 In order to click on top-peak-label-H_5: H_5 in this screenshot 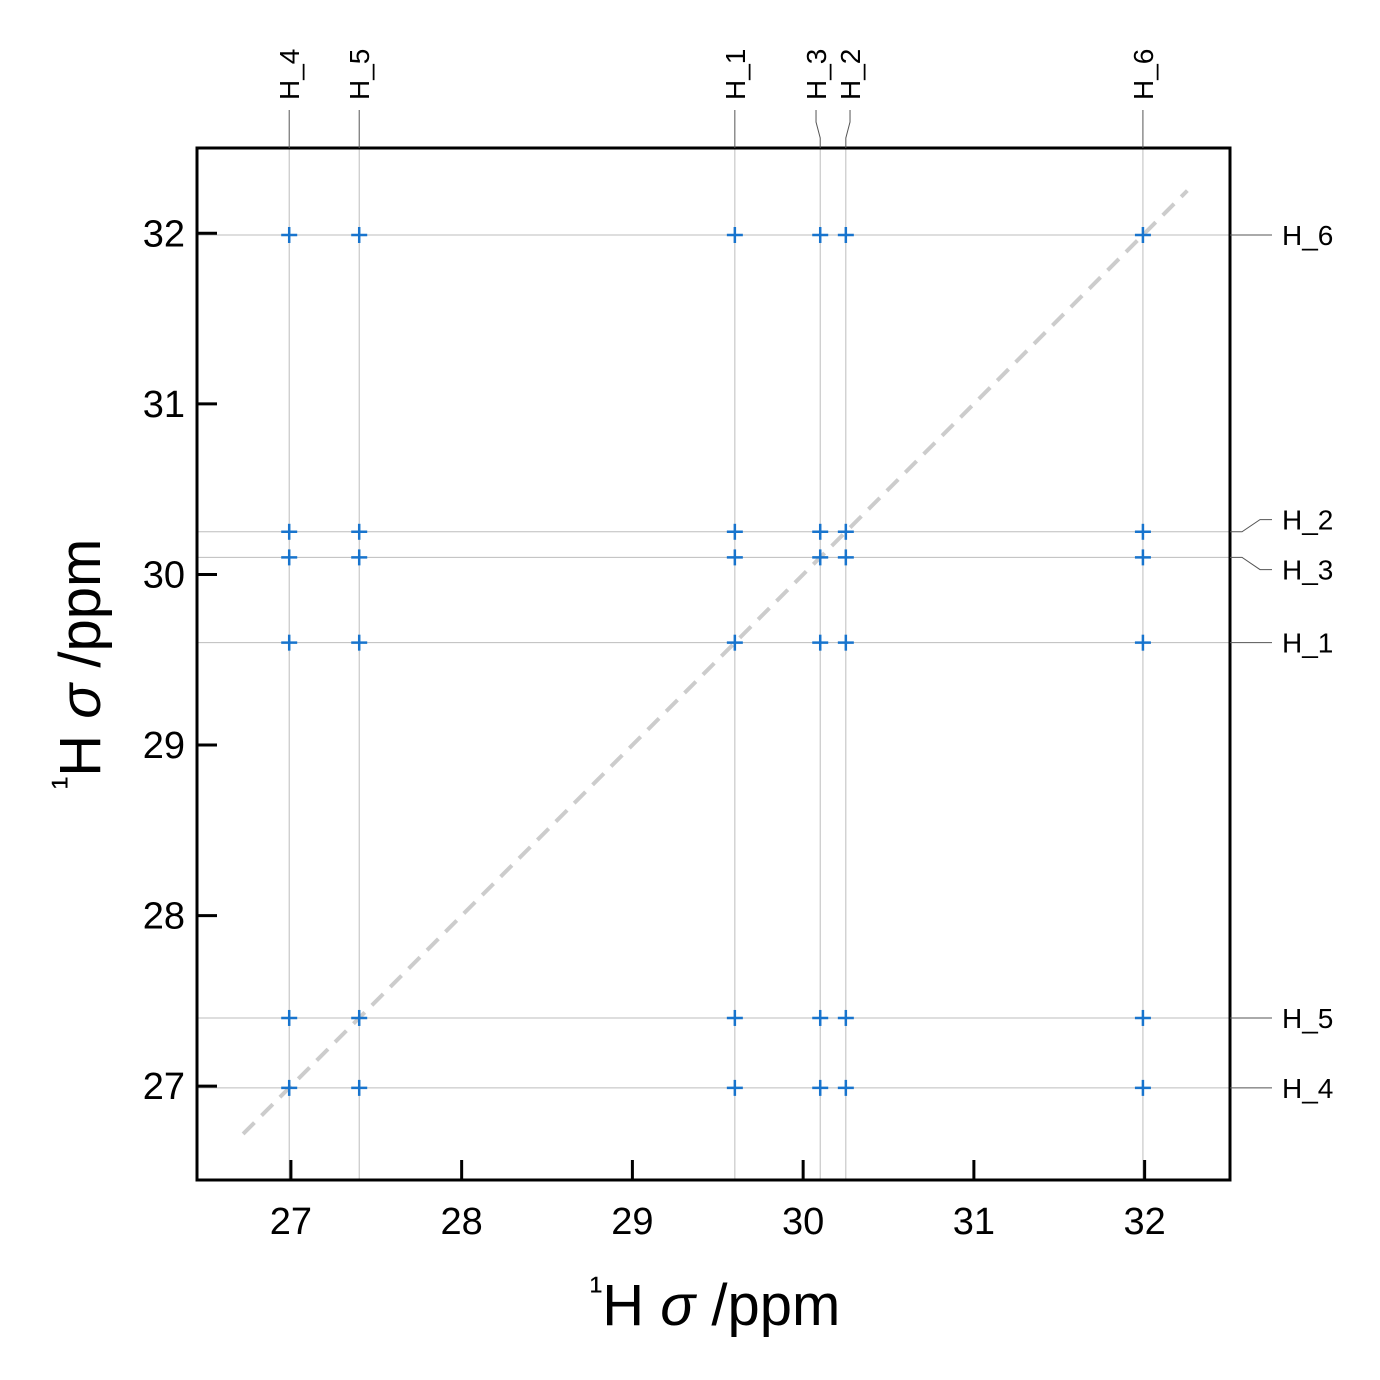, I will do `click(359, 98)`.